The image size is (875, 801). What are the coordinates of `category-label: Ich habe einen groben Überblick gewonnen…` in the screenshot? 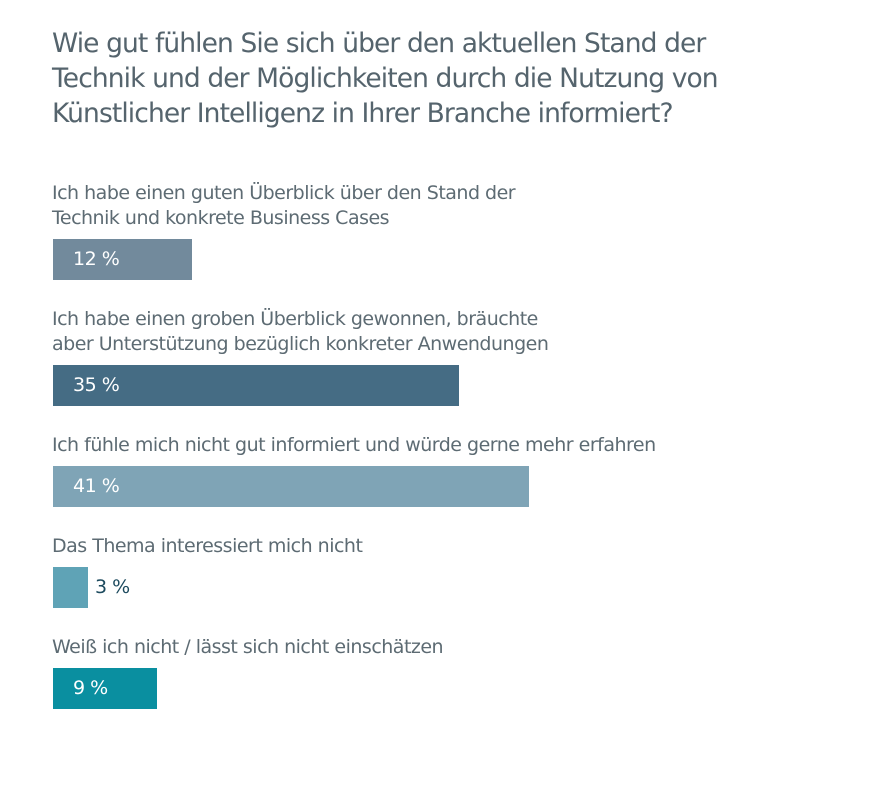 It's located at (295, 319).